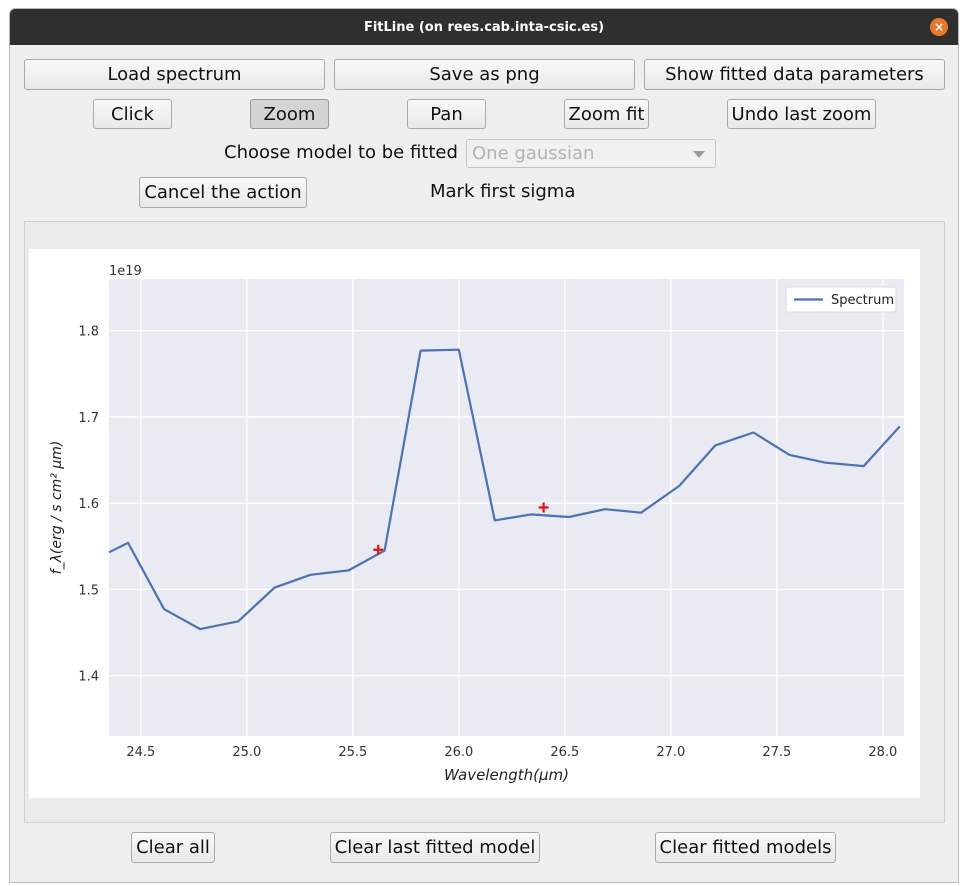  What do you see at coordinates (223, 192) in the screenshot?
I see `cancel-action-button: Cancel the action` at bounding box center [223, 192].